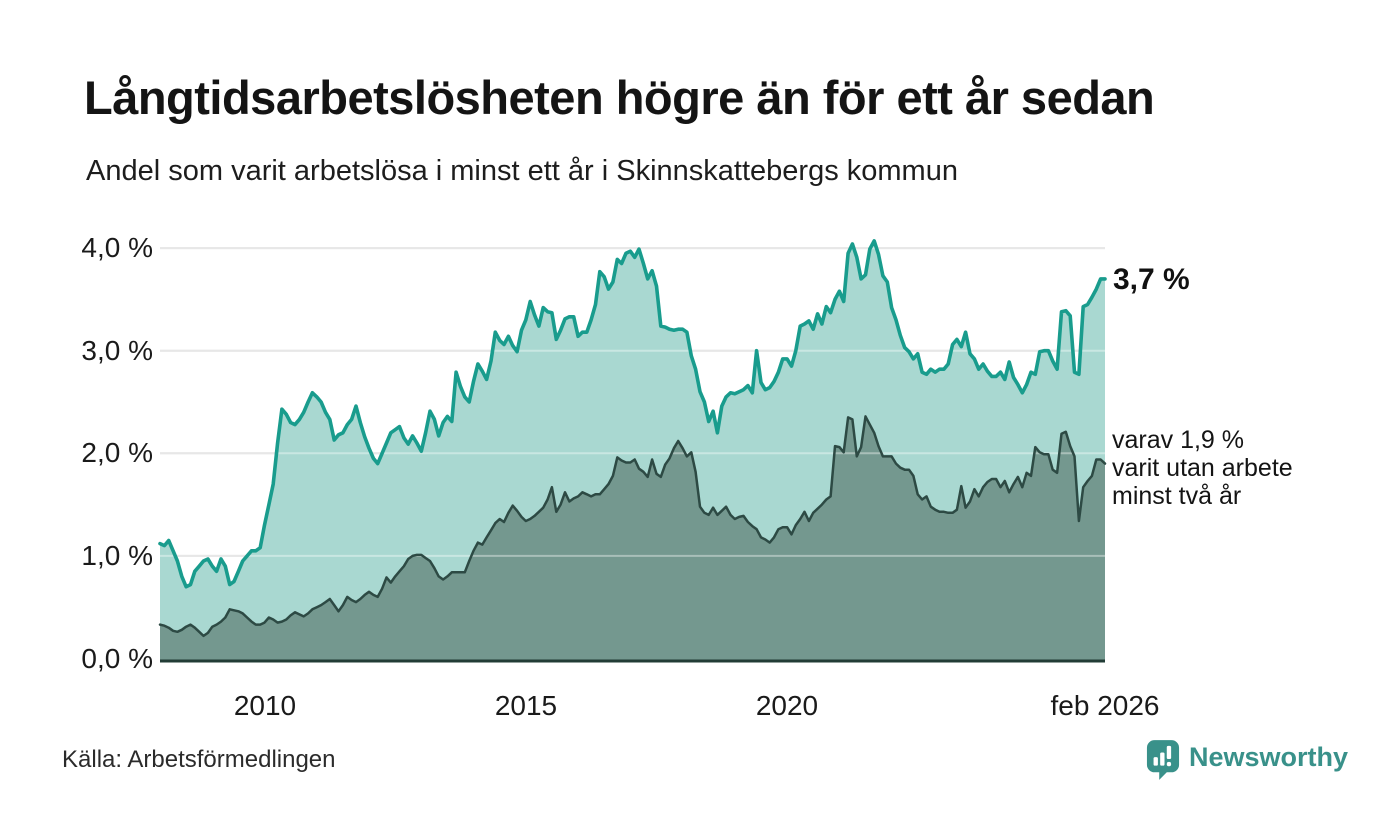 The height and width of the screenshot is (840, 1400). What do you see at coordinates (1151, 279) in the screenshot?
I see `latest-value-label: 3,7 %` at bounding box center [1151, 279].